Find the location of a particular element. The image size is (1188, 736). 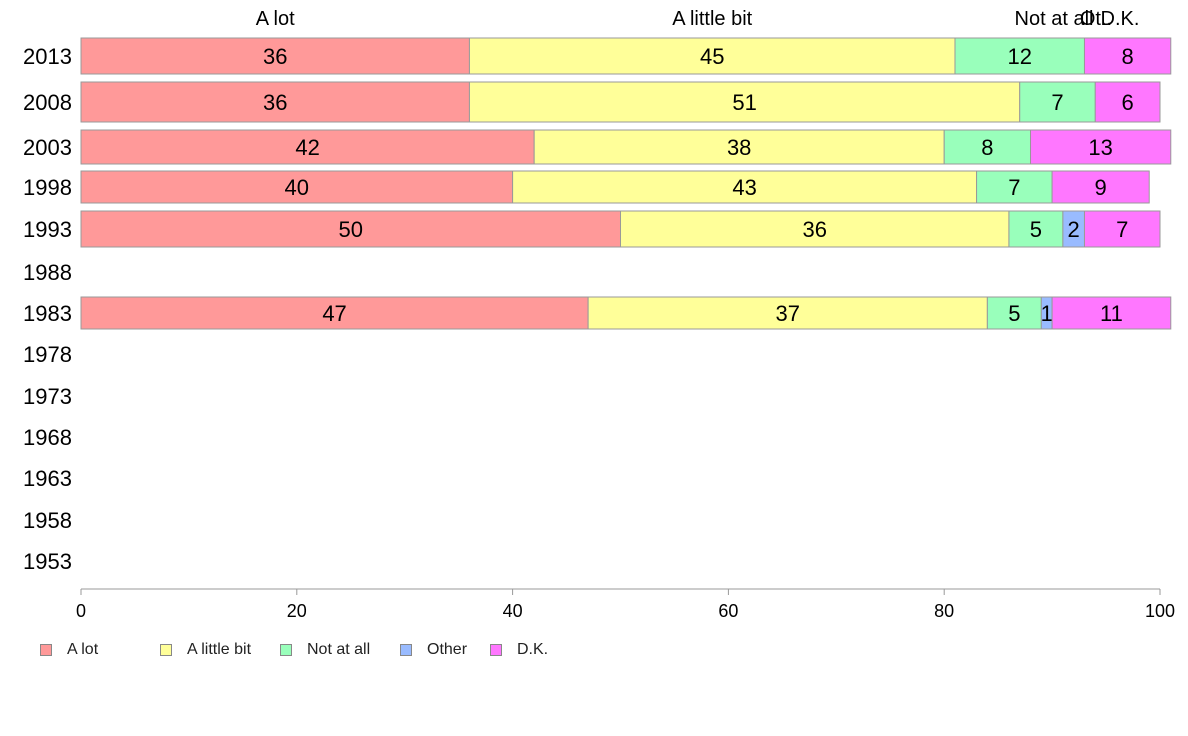

top-label: Not at all is located at coordinates (1054, 19).